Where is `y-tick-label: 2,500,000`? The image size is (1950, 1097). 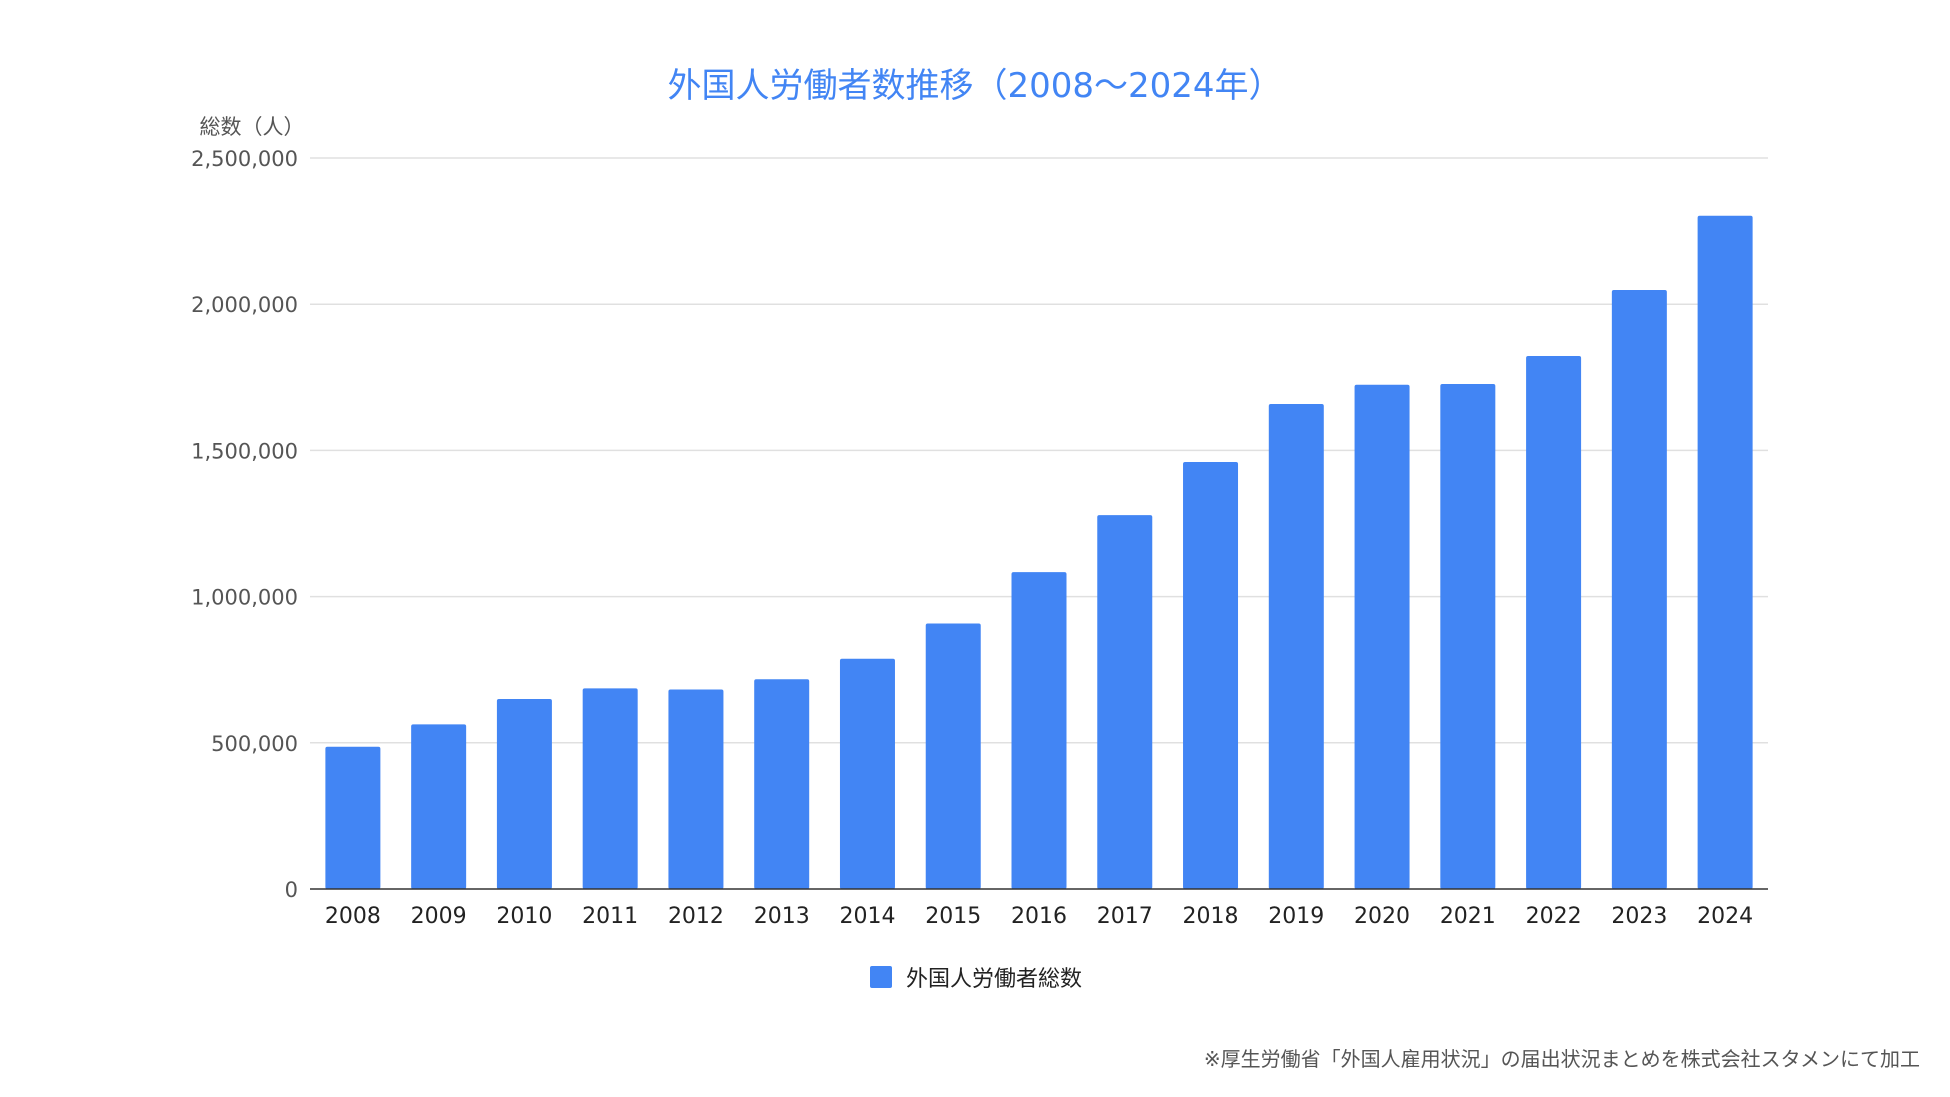
y-tick-label: 2,500,000 is located at coordinates (244, 159).